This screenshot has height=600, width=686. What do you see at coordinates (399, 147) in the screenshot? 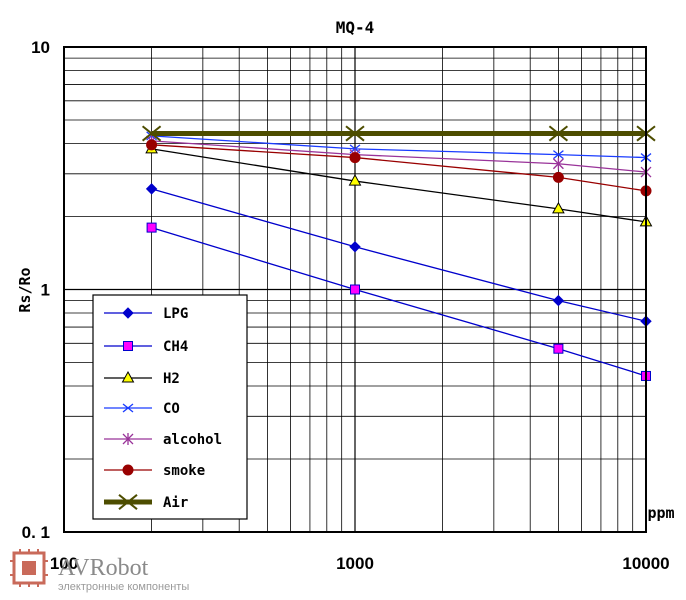
I see `series-line-co` at bounding box center [399, 147].